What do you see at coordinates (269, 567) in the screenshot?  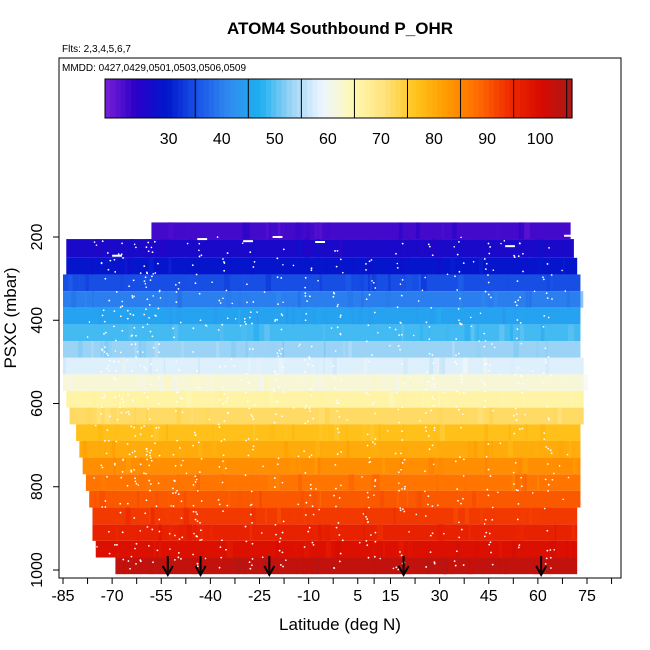 I see `profile-marker-arrow` at bounding box center [269, 567].